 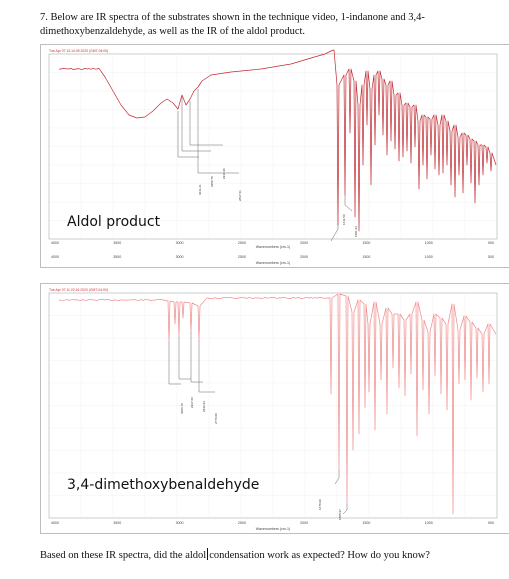 I want to click on peak-label: 1585.97, so click(x=340, y=514).